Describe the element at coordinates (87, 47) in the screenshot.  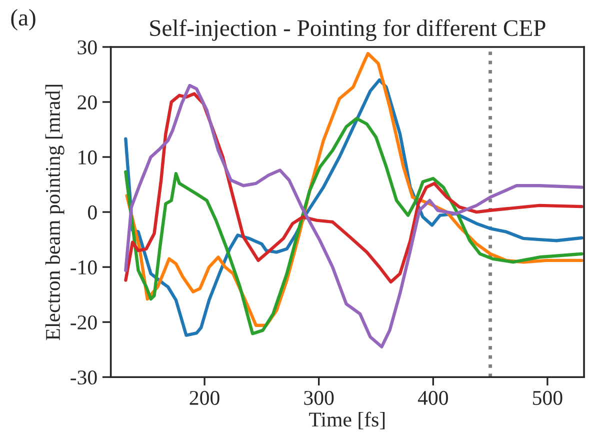
I see `y-tick-label: 30` at that location.